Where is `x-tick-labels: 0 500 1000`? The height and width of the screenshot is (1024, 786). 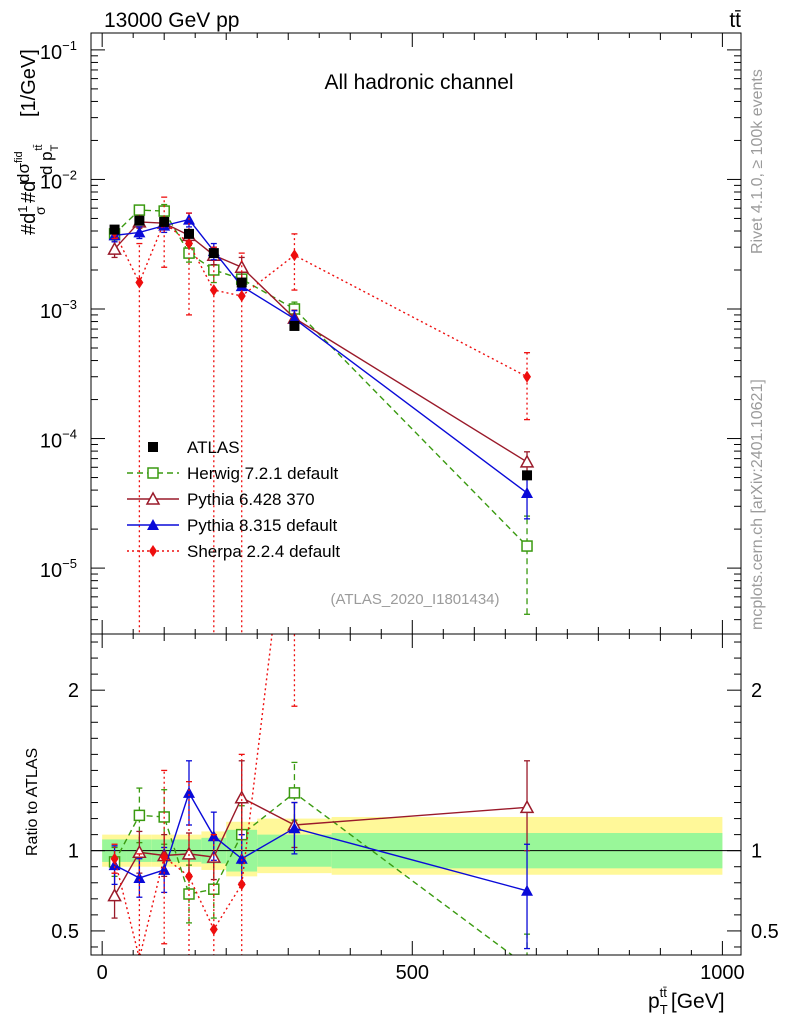
x-tick-labels: 0 500 1000 is located at coordinates (421, 973).